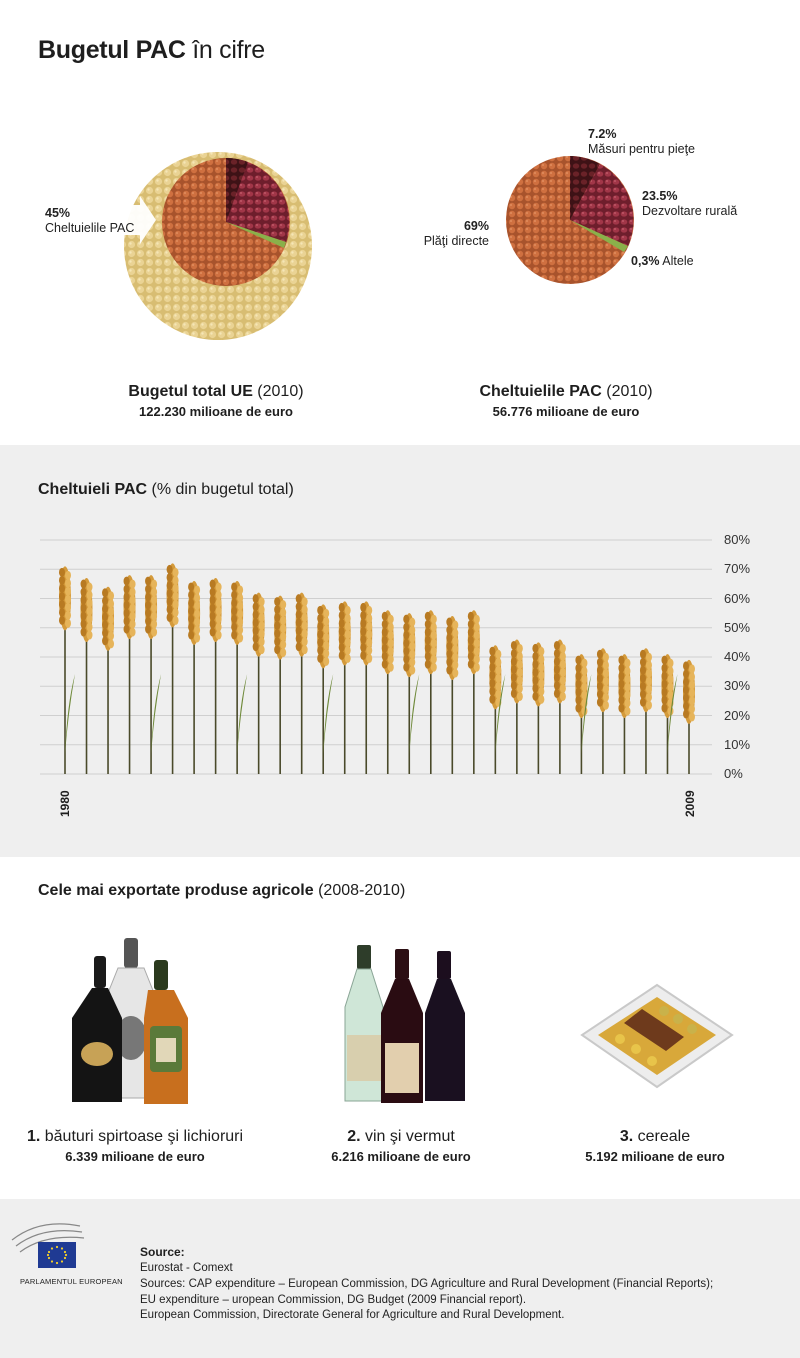 The height and width of the screenshot is (1358, 800). Describe the element at coordinates (162, 1252) in the screenshot. I see `source-heading: Source:` at that location.